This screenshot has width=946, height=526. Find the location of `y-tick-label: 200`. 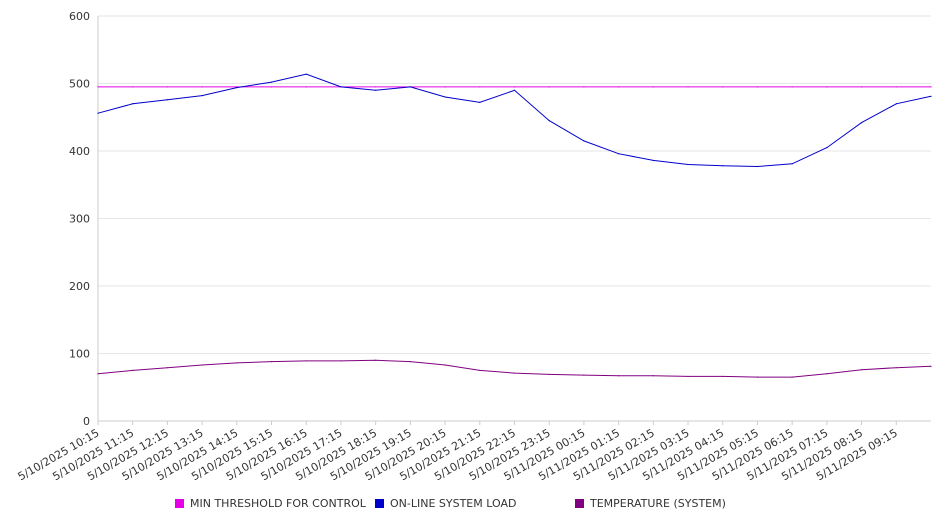

y-tick-label: 200 is located at coordinates (79, 286).